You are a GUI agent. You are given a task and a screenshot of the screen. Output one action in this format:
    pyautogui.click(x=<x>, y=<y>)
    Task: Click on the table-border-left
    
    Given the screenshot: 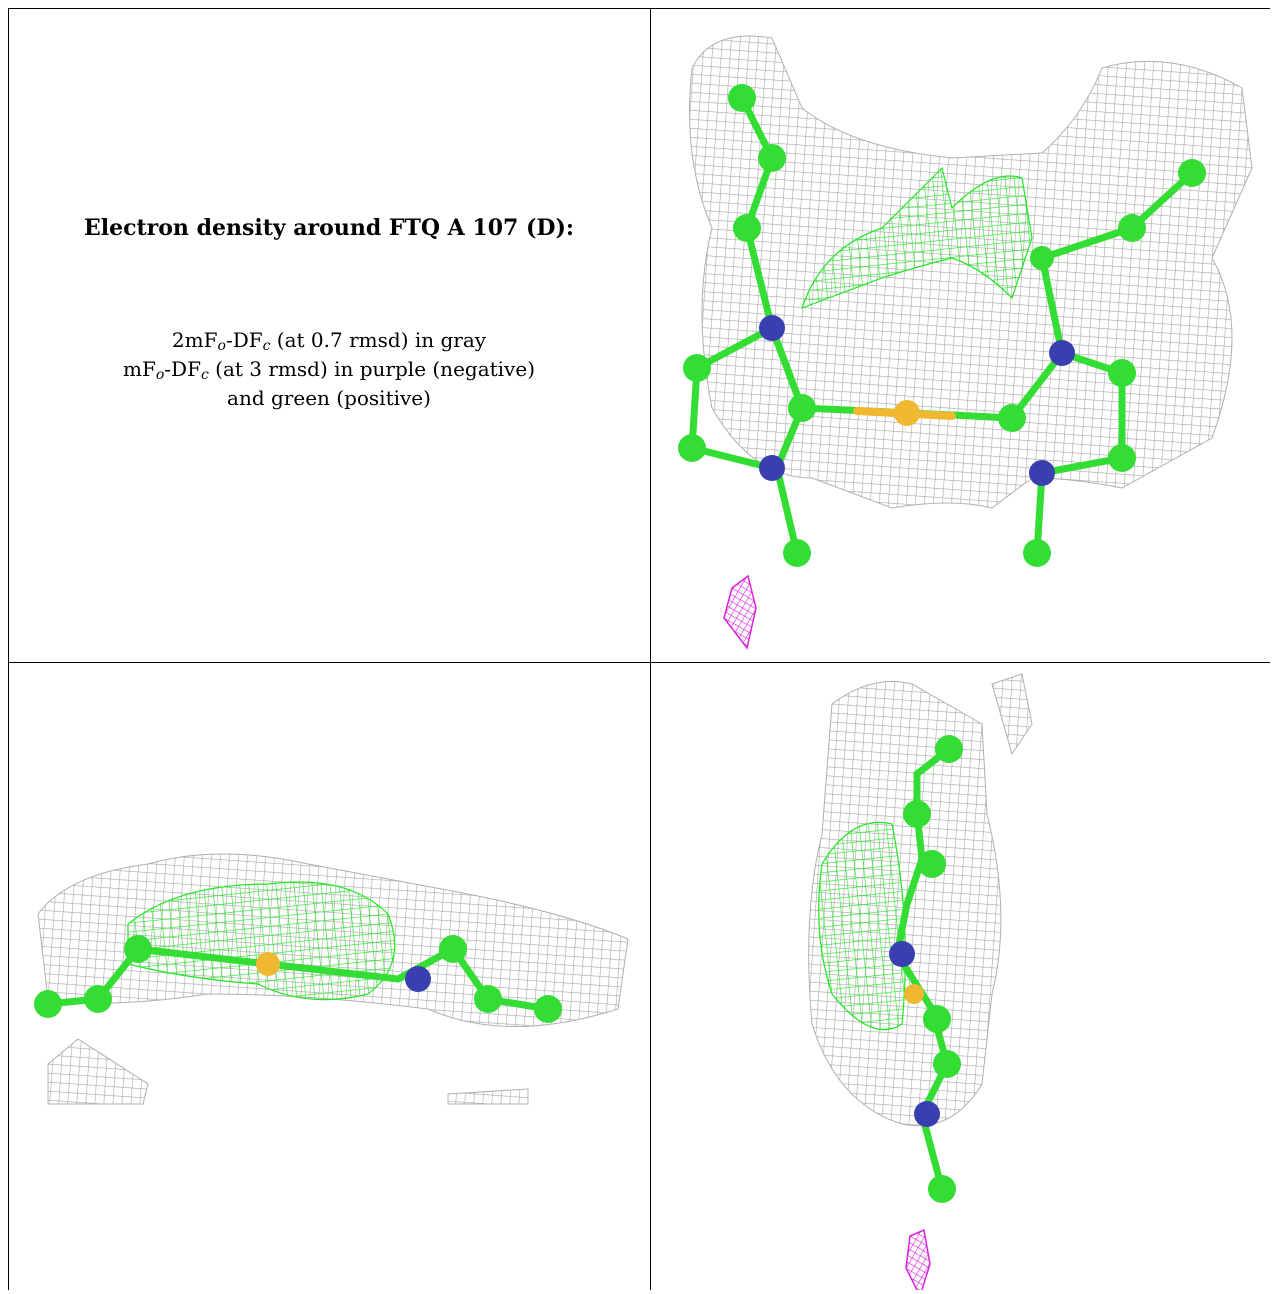 What is the action you would take?
    pyautogui.click(x=8, y=649)
    